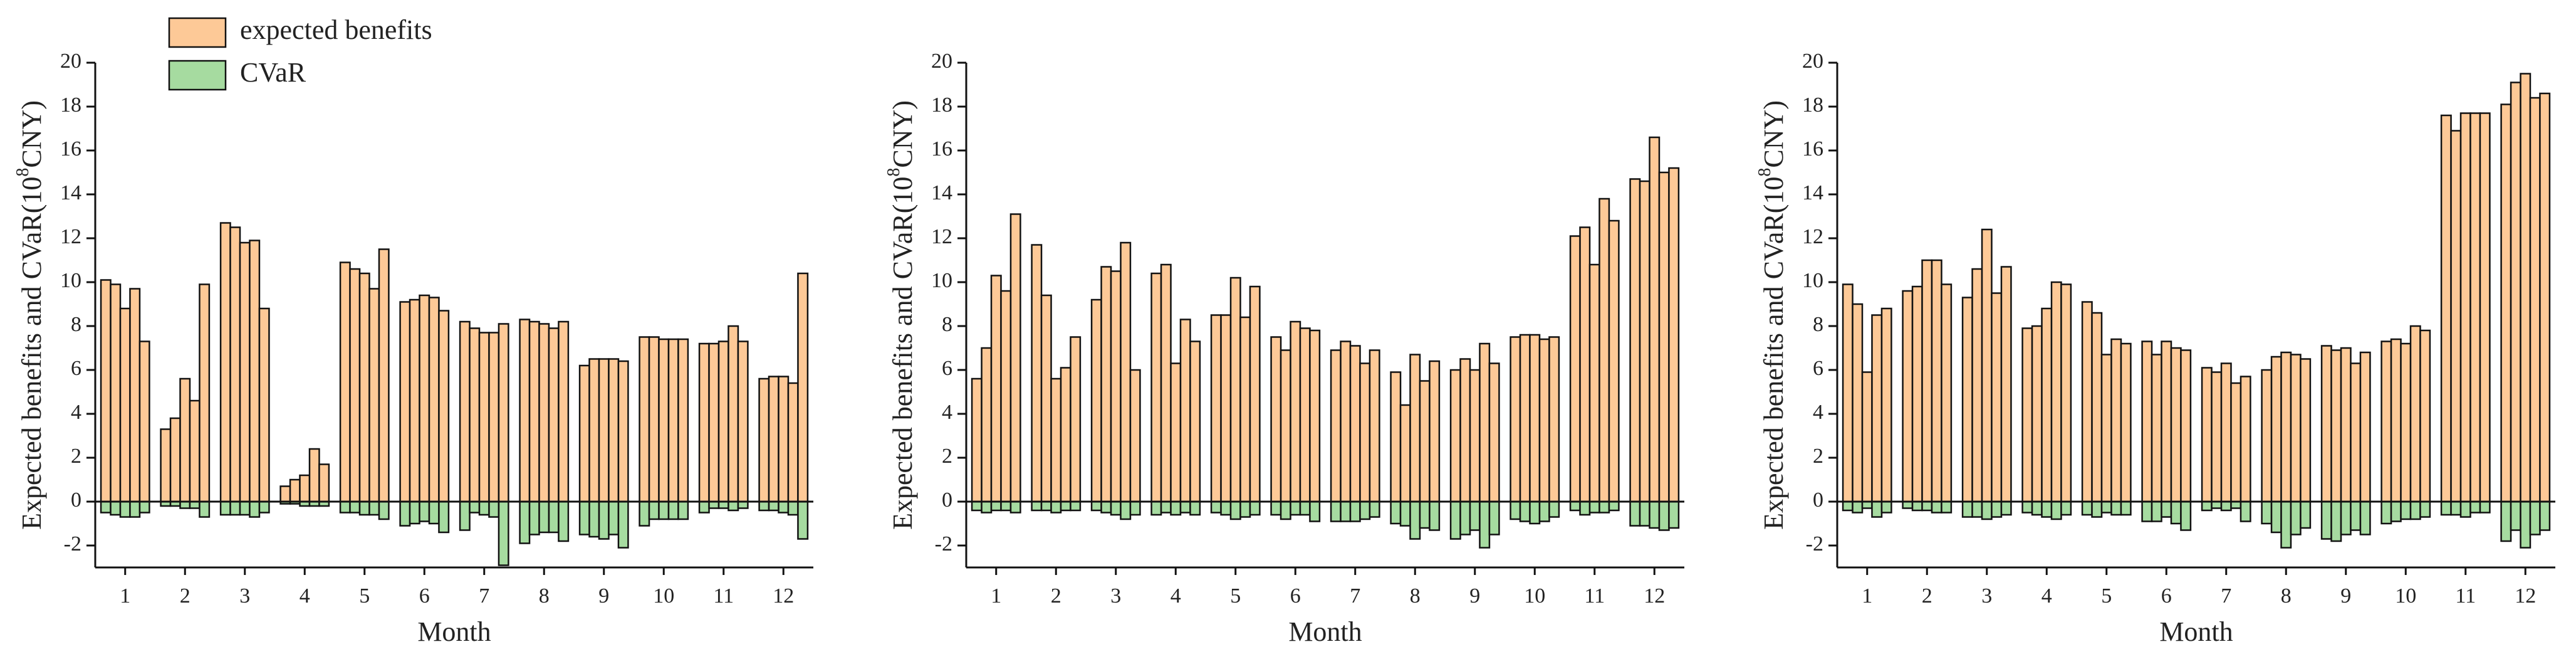  What do you see at coordinates (1812, 280) in the screenshot?
I see `y-tick-label: 10` at bounding box center [1812, 280].